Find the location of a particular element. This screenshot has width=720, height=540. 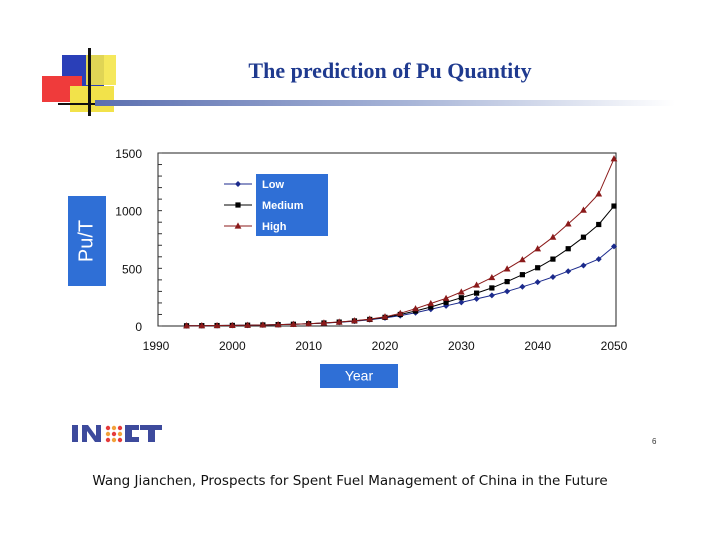

x-axis-label: Year is located at coordinates (359, 376).